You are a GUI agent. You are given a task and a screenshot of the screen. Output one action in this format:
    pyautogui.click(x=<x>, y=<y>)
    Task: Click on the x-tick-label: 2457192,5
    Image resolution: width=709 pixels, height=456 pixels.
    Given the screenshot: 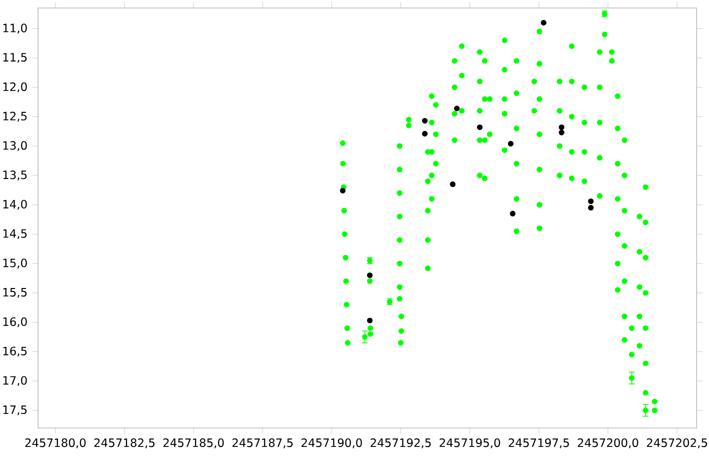 What is the action you would take?
    pyautogui.click(x=400, y=443)
    